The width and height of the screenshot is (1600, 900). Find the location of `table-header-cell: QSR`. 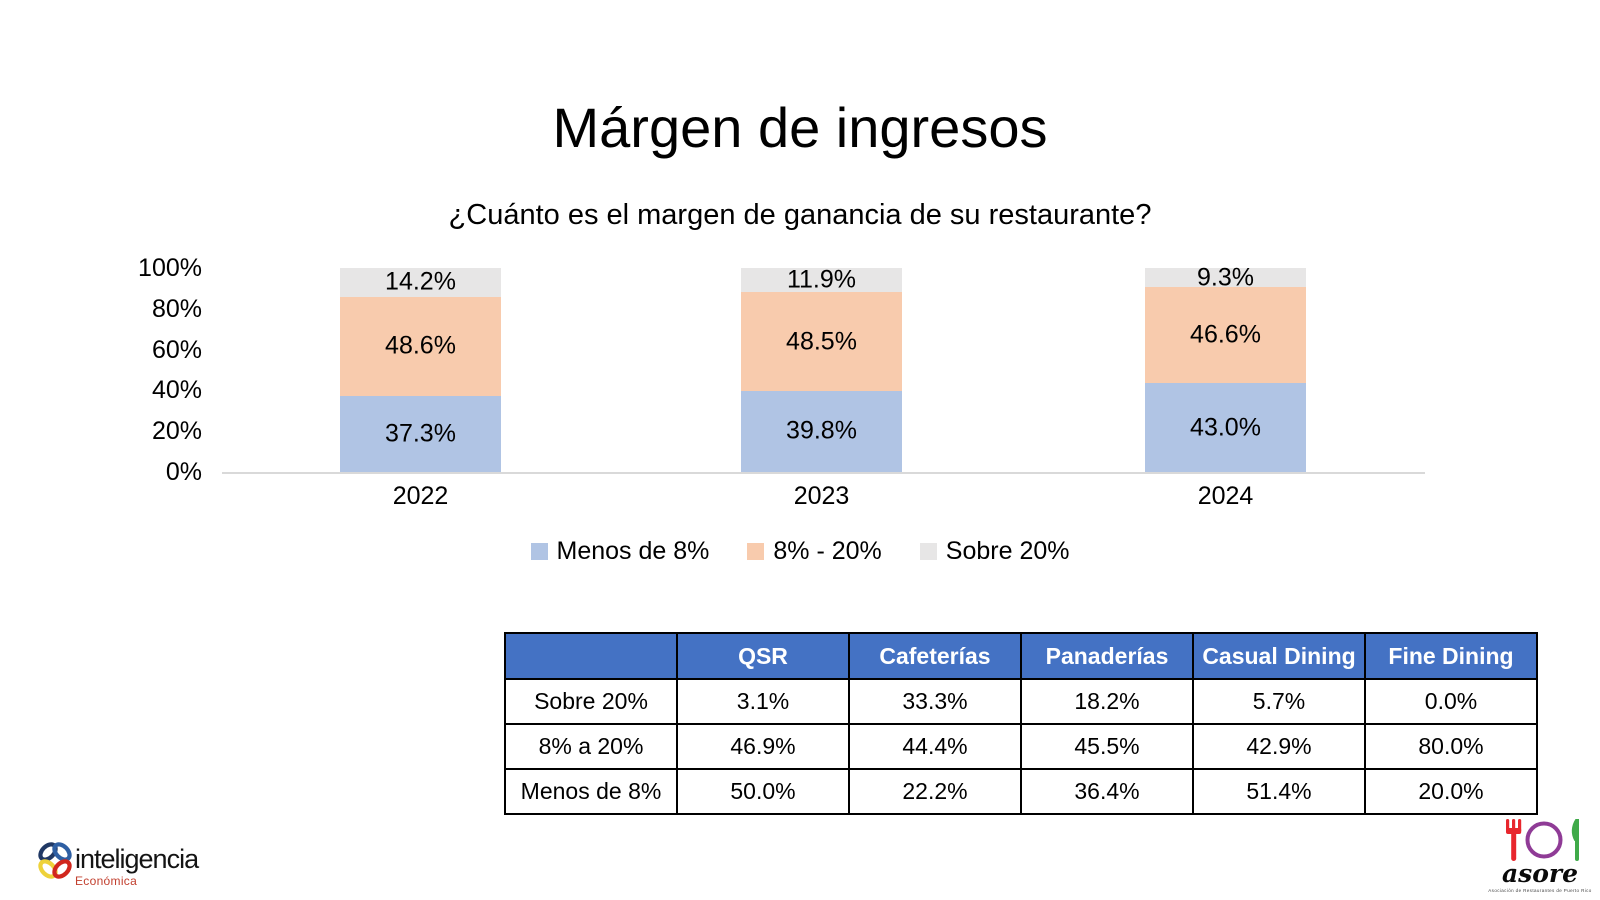

table-header-cell: QSR is located at coordinates (763, 656).